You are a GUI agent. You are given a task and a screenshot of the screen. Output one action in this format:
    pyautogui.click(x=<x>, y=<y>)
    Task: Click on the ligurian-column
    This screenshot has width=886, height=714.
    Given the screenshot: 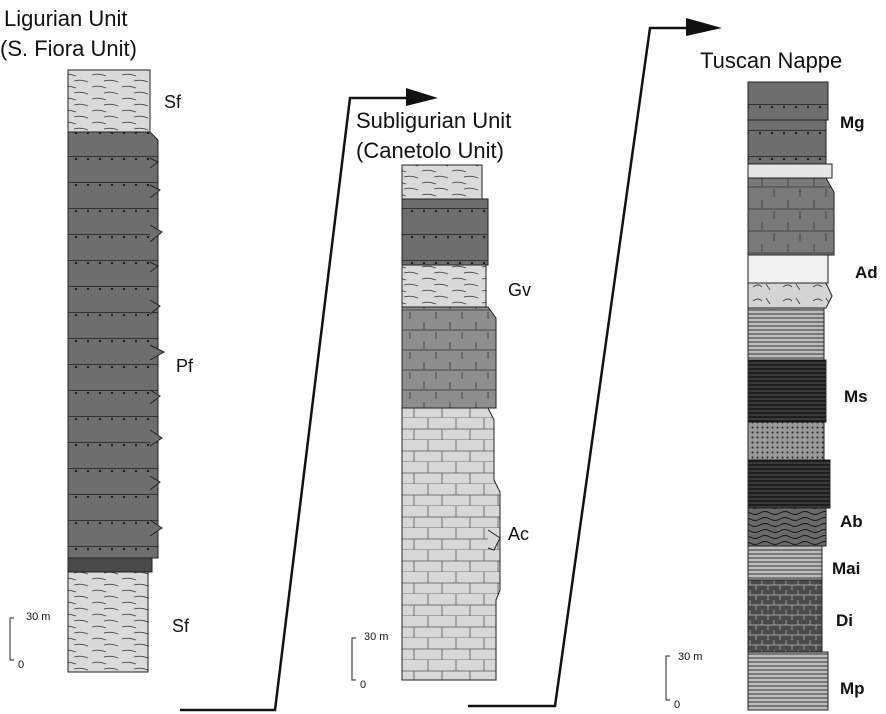 What is the action you would take?
    pyautogui.click(x=116, y=371)
    